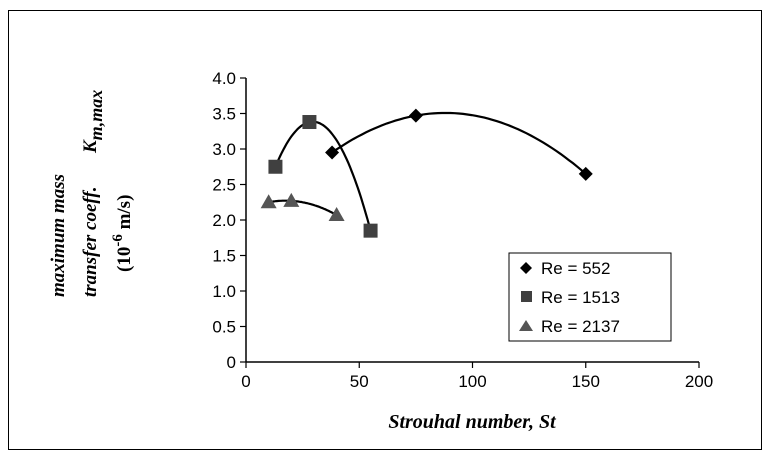 Image resolution: width=773 pixels, height=460 pixels. I want to click on x-tick-label: 100, so click(472, 381).